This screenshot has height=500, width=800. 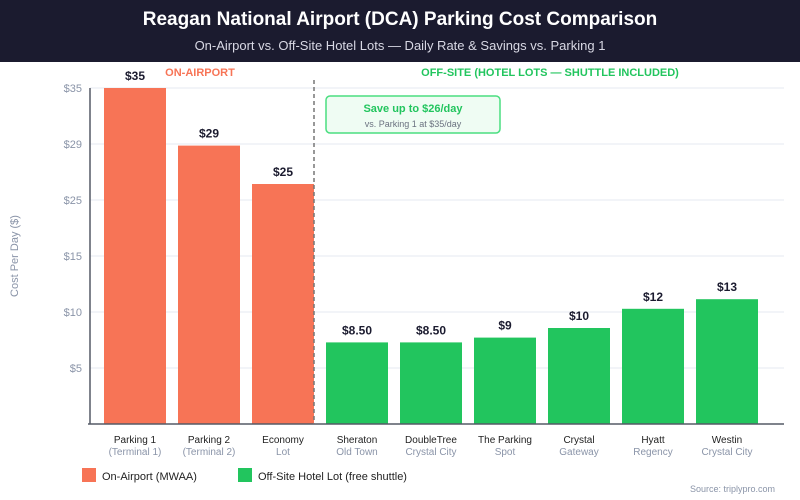 I want to click on data-label: $12, so click(x=653, y=297).